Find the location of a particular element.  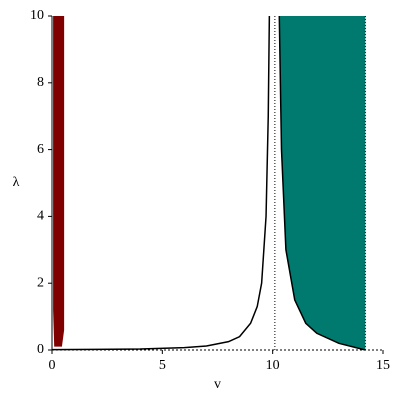

x-axis-label: v is located at coordinates (217, 384).